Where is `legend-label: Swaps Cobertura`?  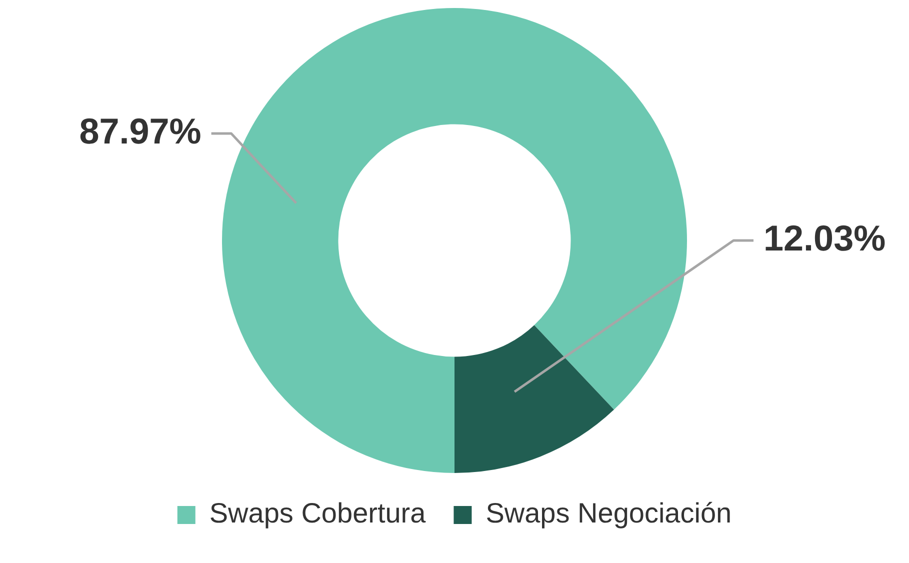
legend-label: Swaps Cobertura is located at coordinates (317, 513).